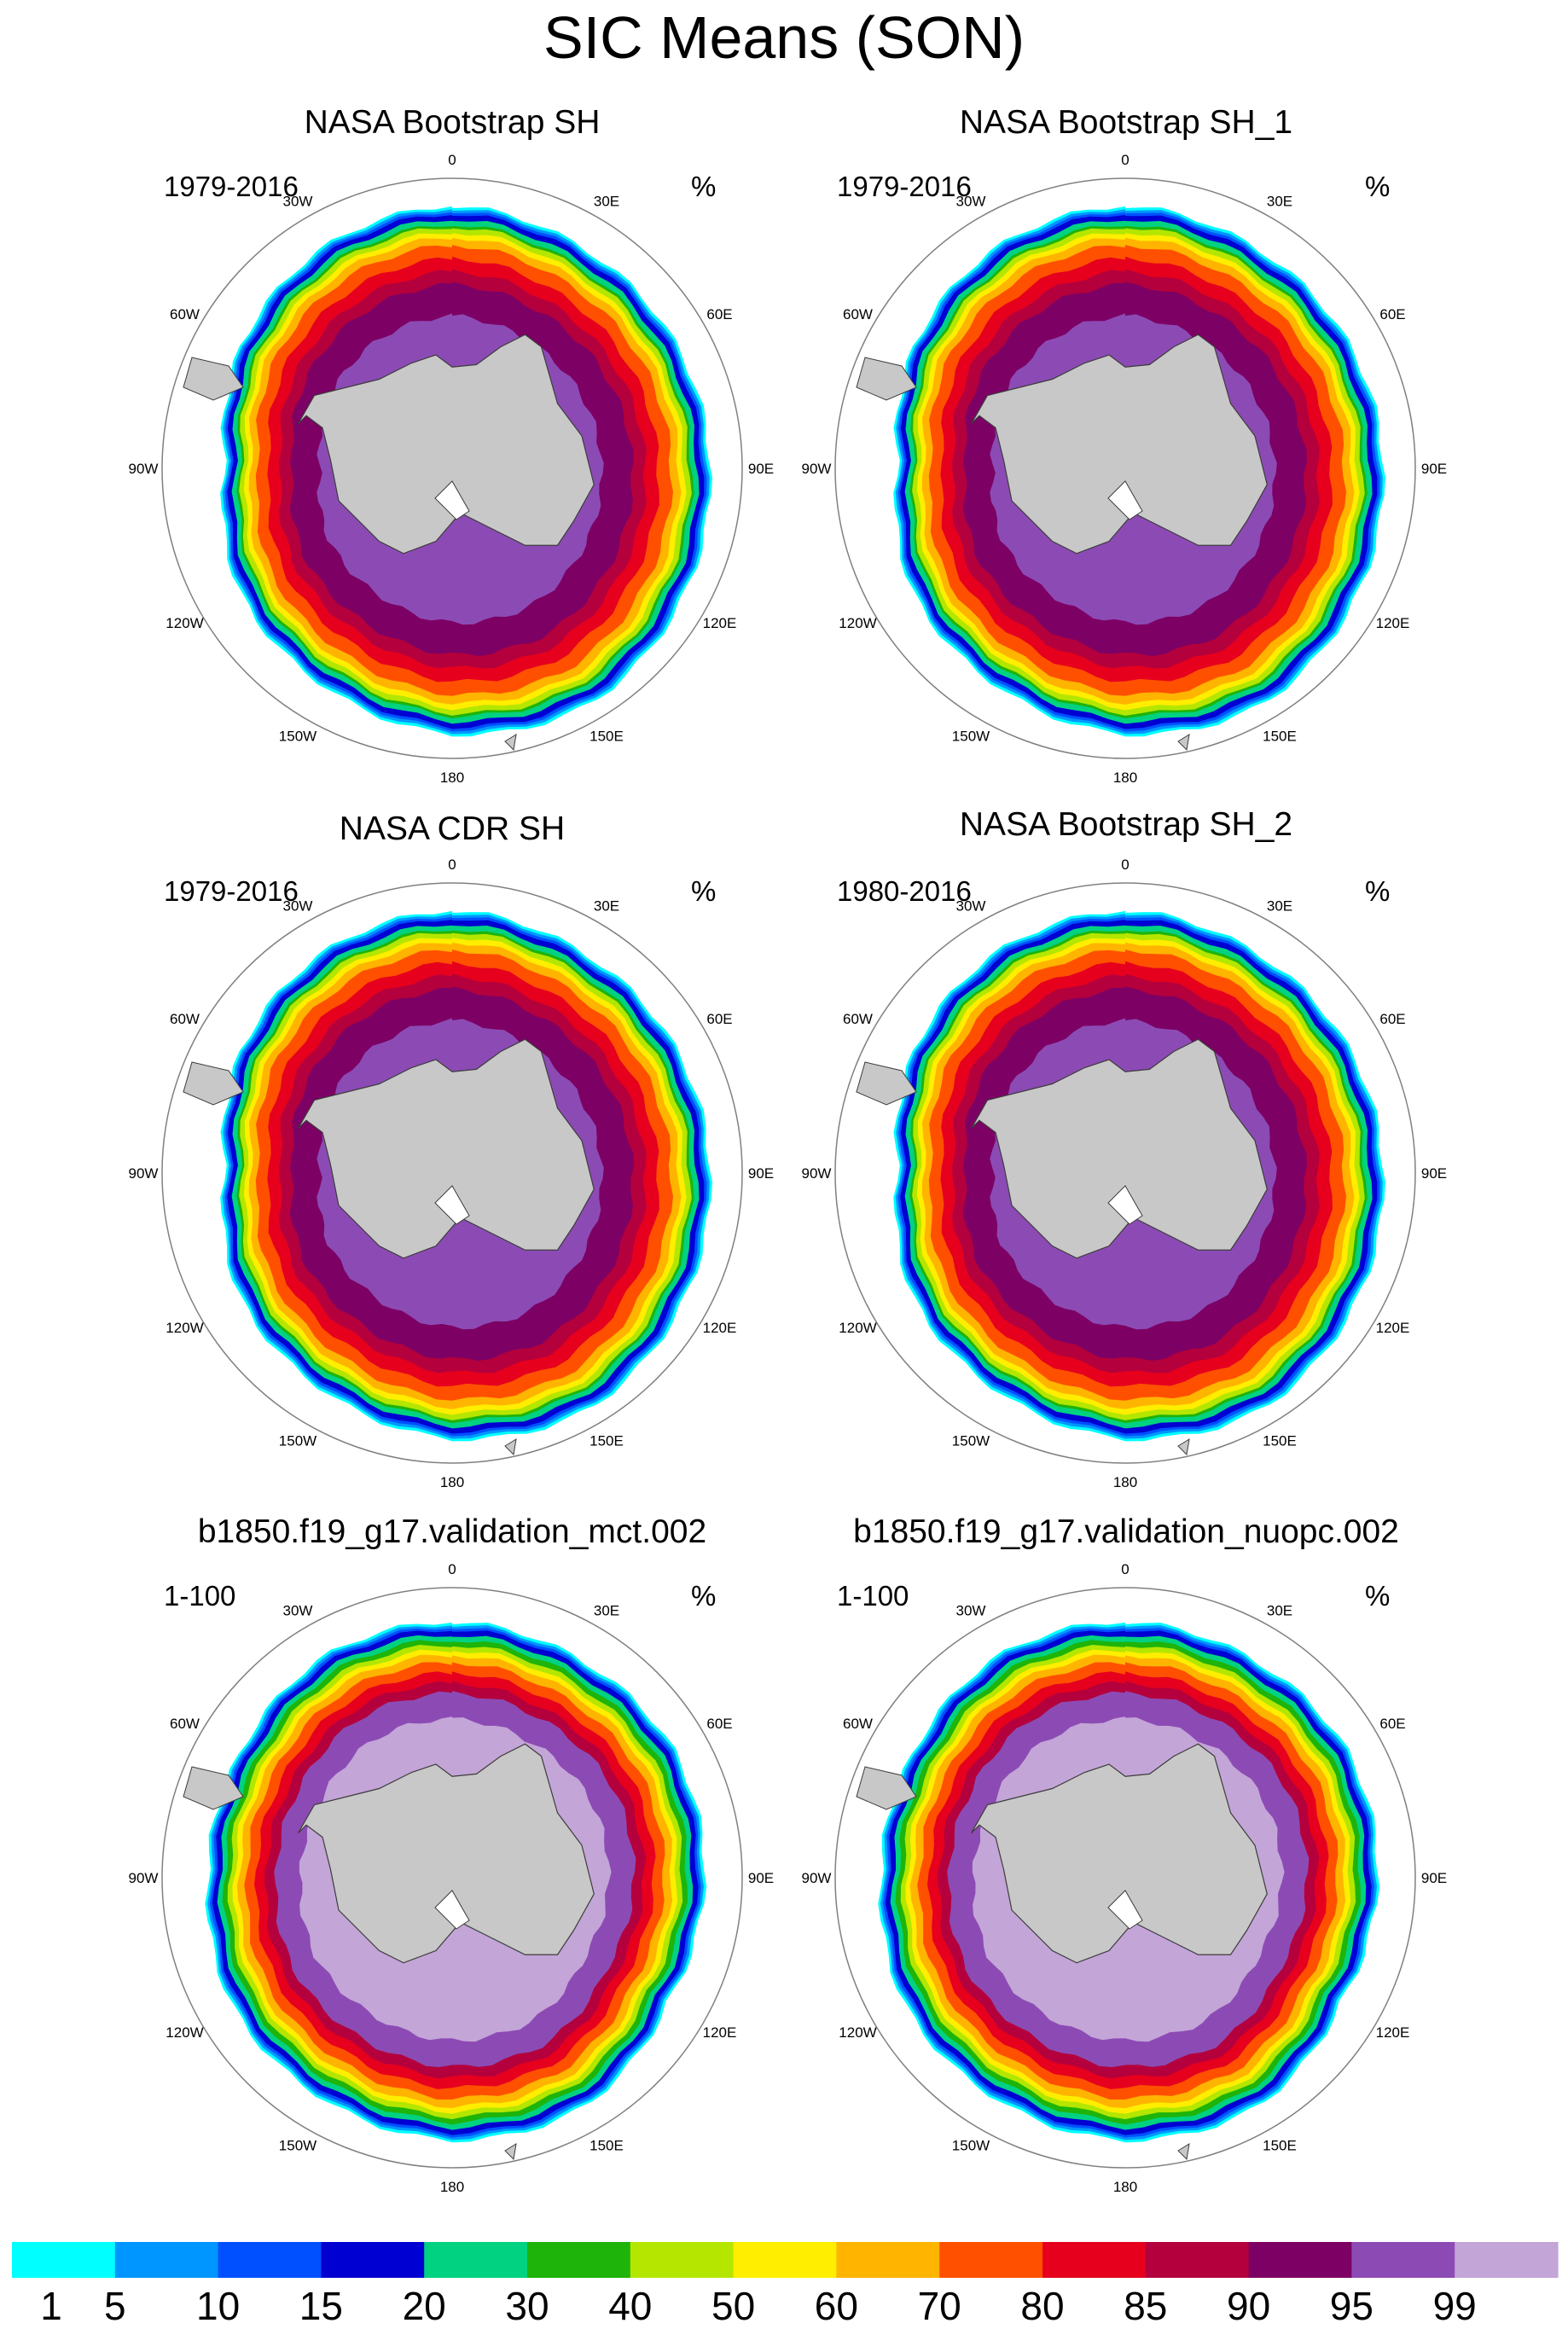 The height and width of the screenshot is (2329, 1568). Describe the element at coordinates (527, 2306) in the screenshot. I see `colorbar-tick-label: 30` at that location.